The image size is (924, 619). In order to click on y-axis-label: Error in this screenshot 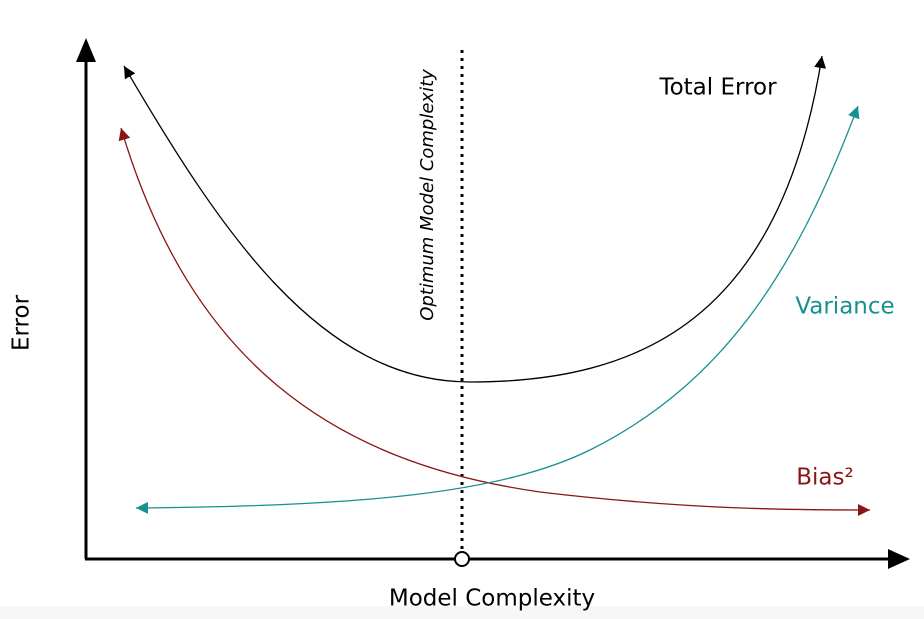, I will do `click(22, 322)`.